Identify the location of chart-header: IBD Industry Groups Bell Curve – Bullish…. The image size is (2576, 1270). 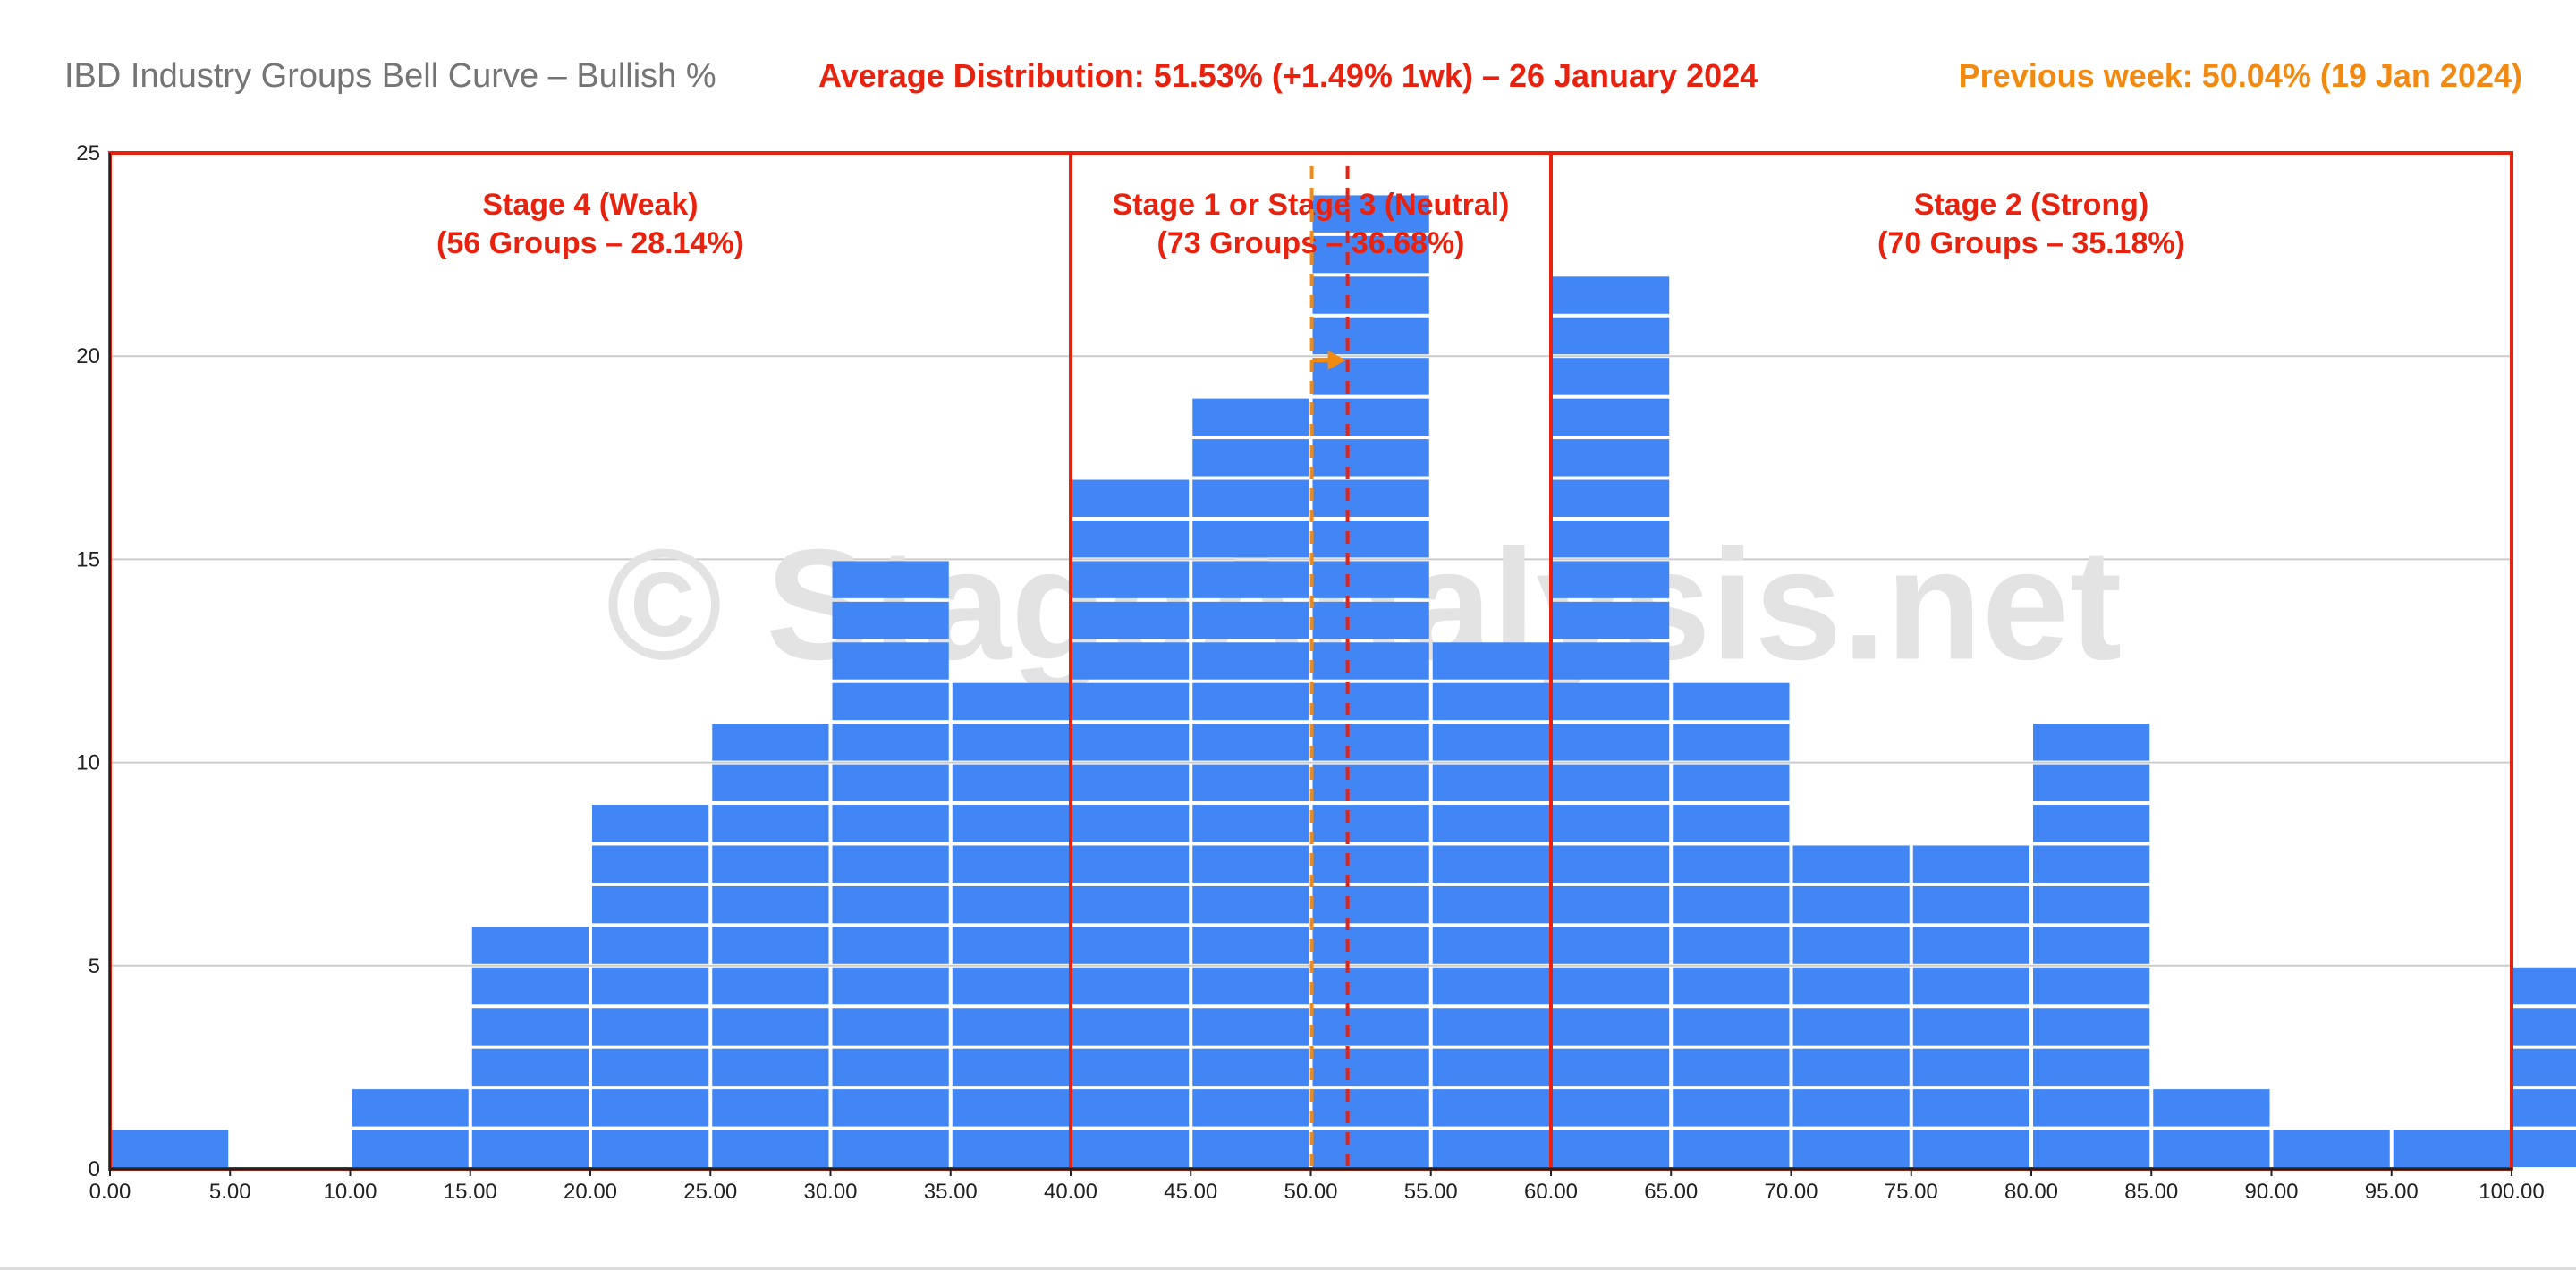
(1288, 84).